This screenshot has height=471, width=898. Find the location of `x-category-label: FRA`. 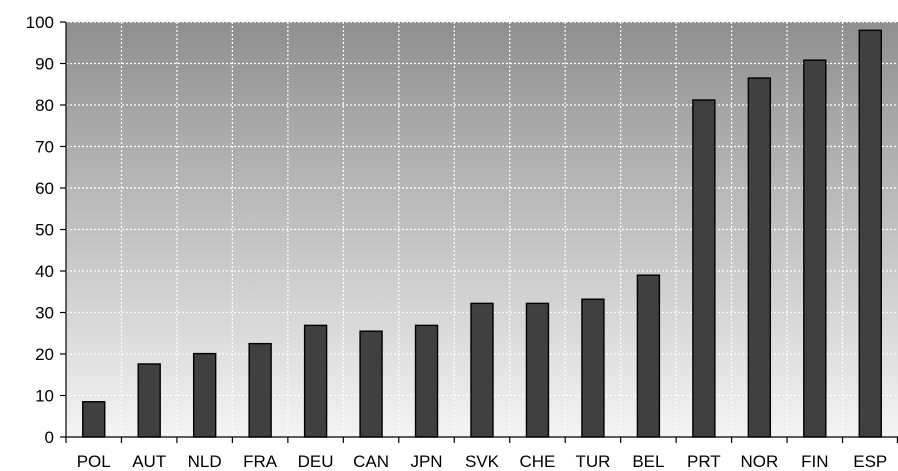

x-category-label: FRA is located at coordinates (260, 461).